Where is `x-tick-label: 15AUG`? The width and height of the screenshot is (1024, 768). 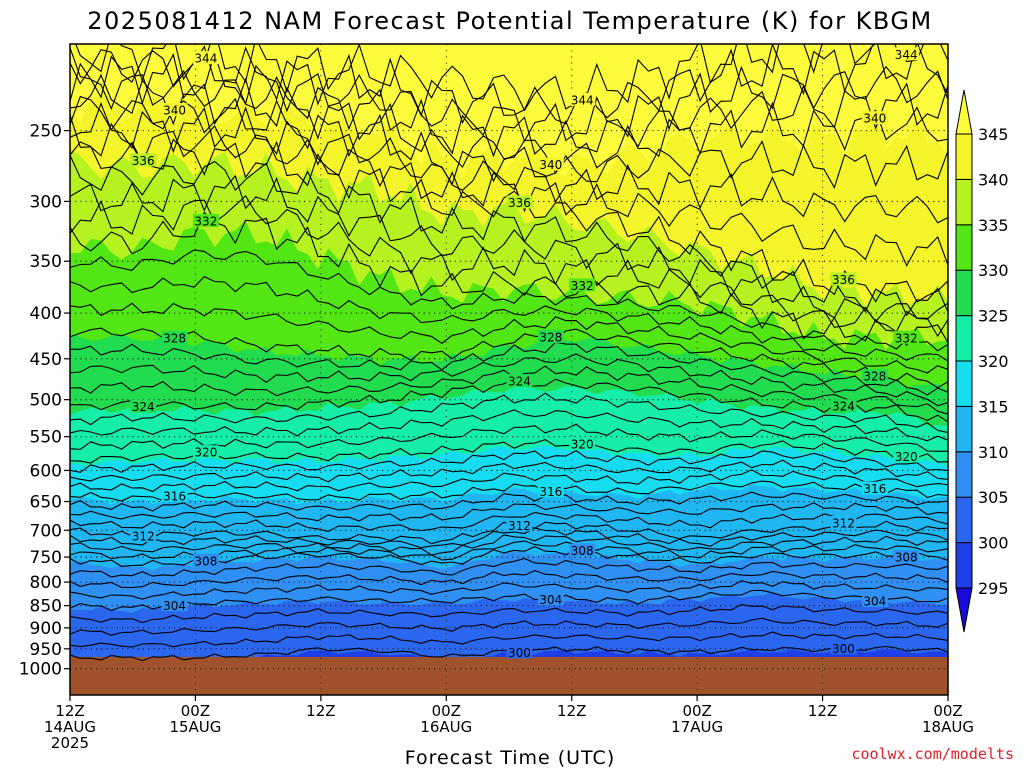 x-tick-label: 15AUG is located at coordinates (195, 727).